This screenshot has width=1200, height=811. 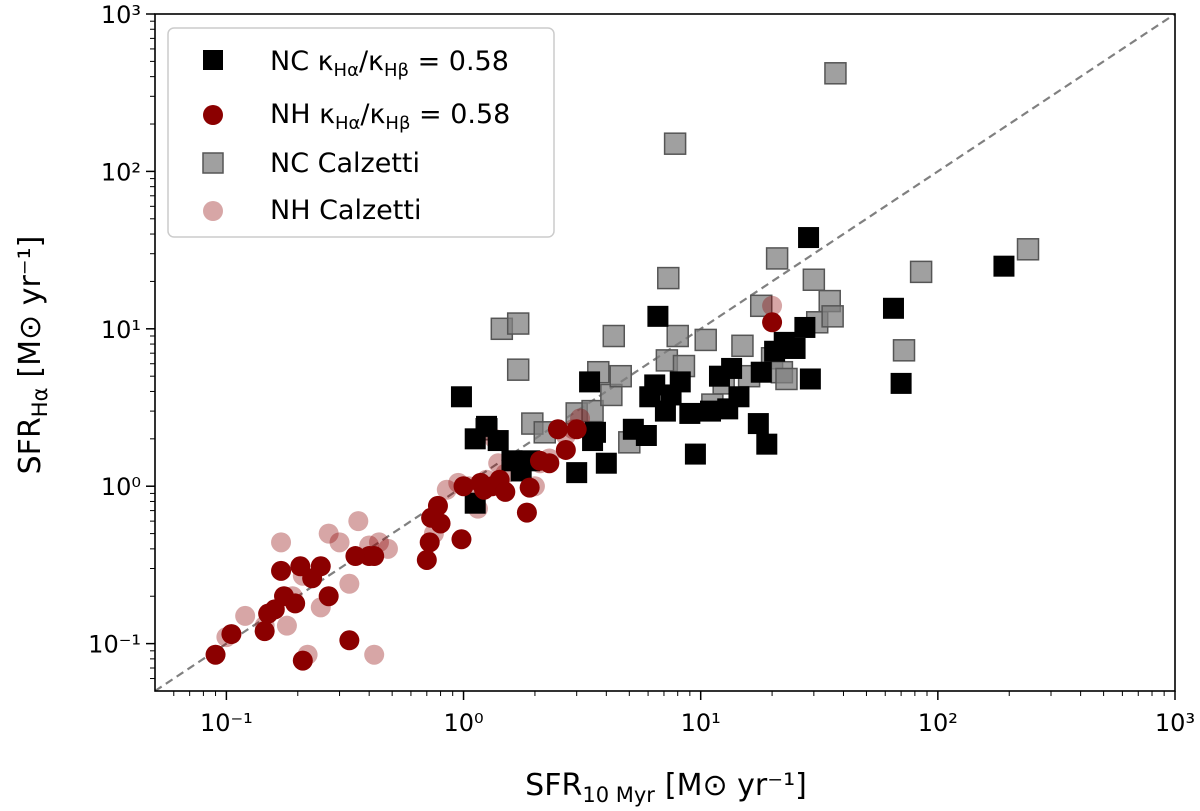 What do you see at coordinates (345, 163) in the screenshot?
I see `legend-label-nc-calzetti: NC Calzetti` at bounding box center [345, 163].